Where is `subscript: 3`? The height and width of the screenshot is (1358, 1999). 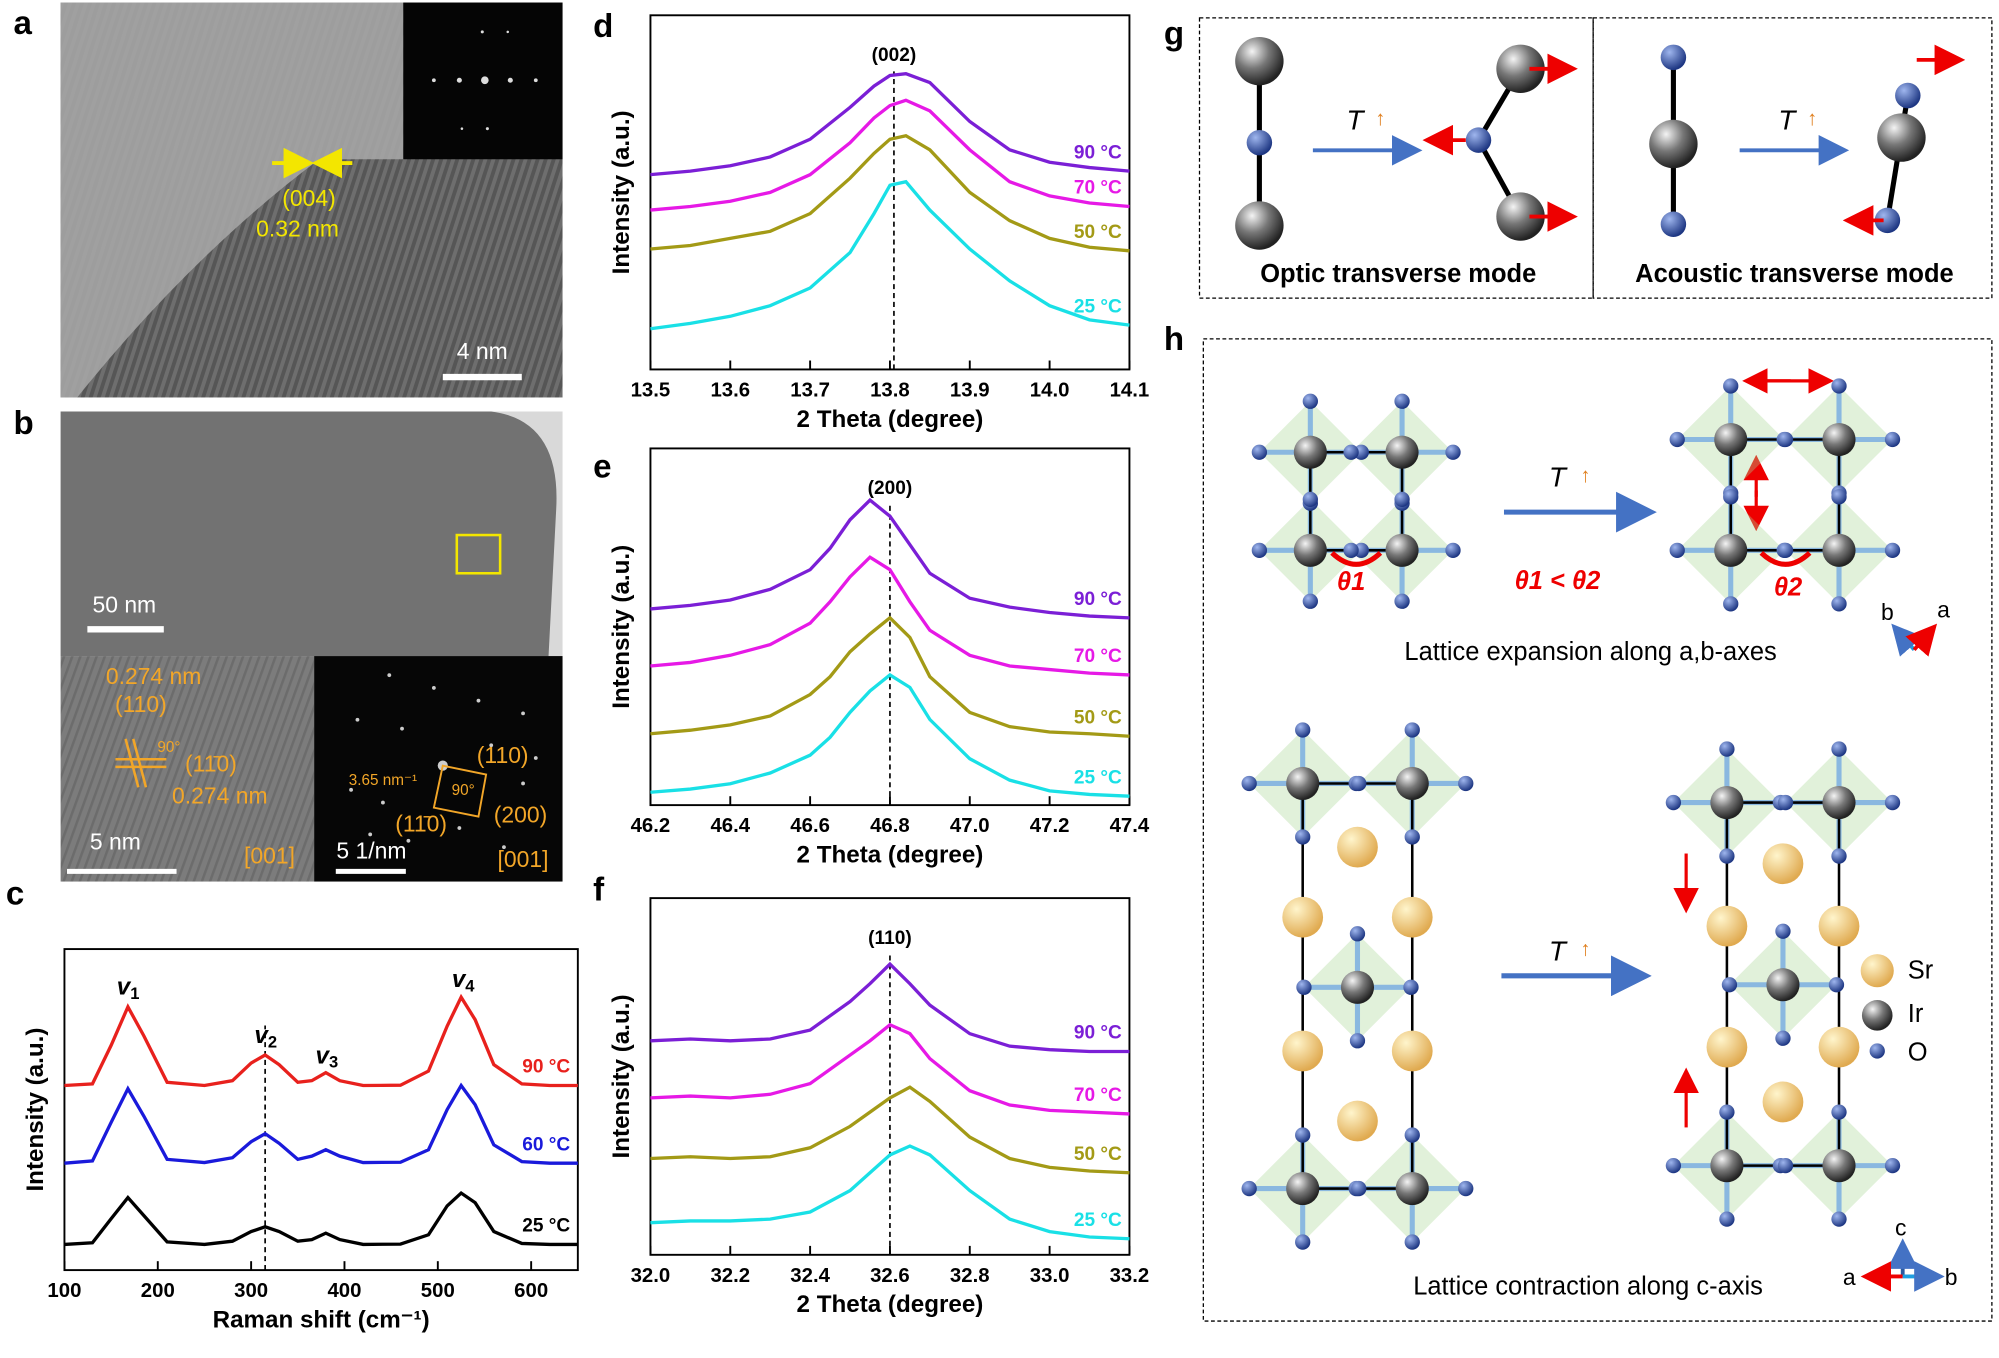 subscript: 3 is located at coordinates (333, 1062).